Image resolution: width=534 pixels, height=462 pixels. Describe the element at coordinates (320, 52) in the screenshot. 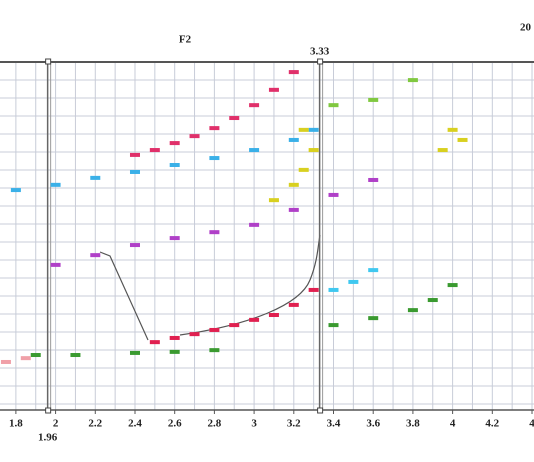

I see `marker-label: 3.33` at that location.